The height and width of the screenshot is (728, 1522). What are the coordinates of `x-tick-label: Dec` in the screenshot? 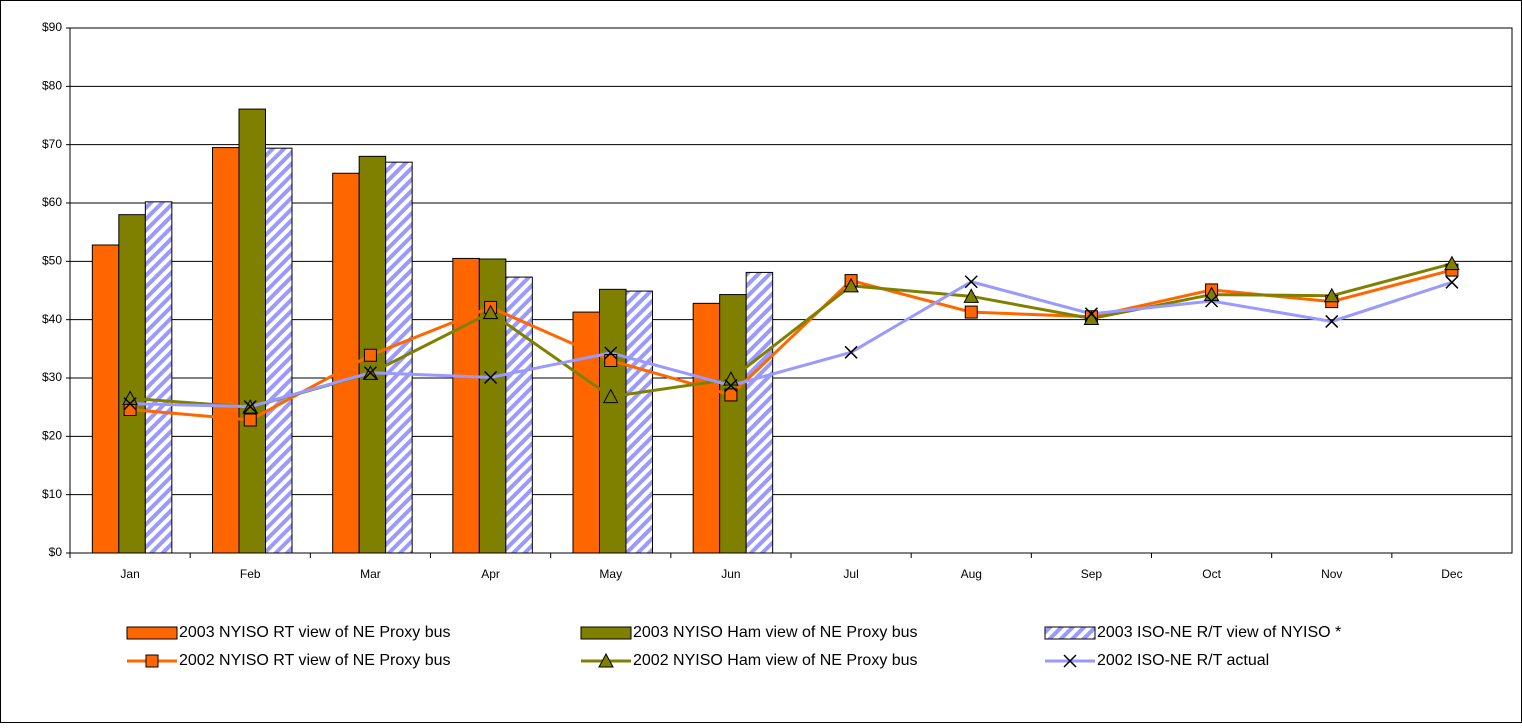 It's located at (1451, 574).